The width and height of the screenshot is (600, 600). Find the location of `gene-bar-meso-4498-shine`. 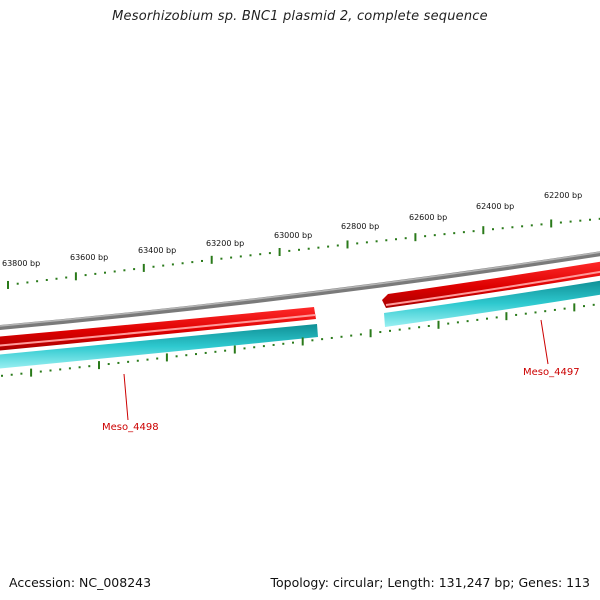

gene-bar-meso-4498-shine is located at coordinates (158, 330).